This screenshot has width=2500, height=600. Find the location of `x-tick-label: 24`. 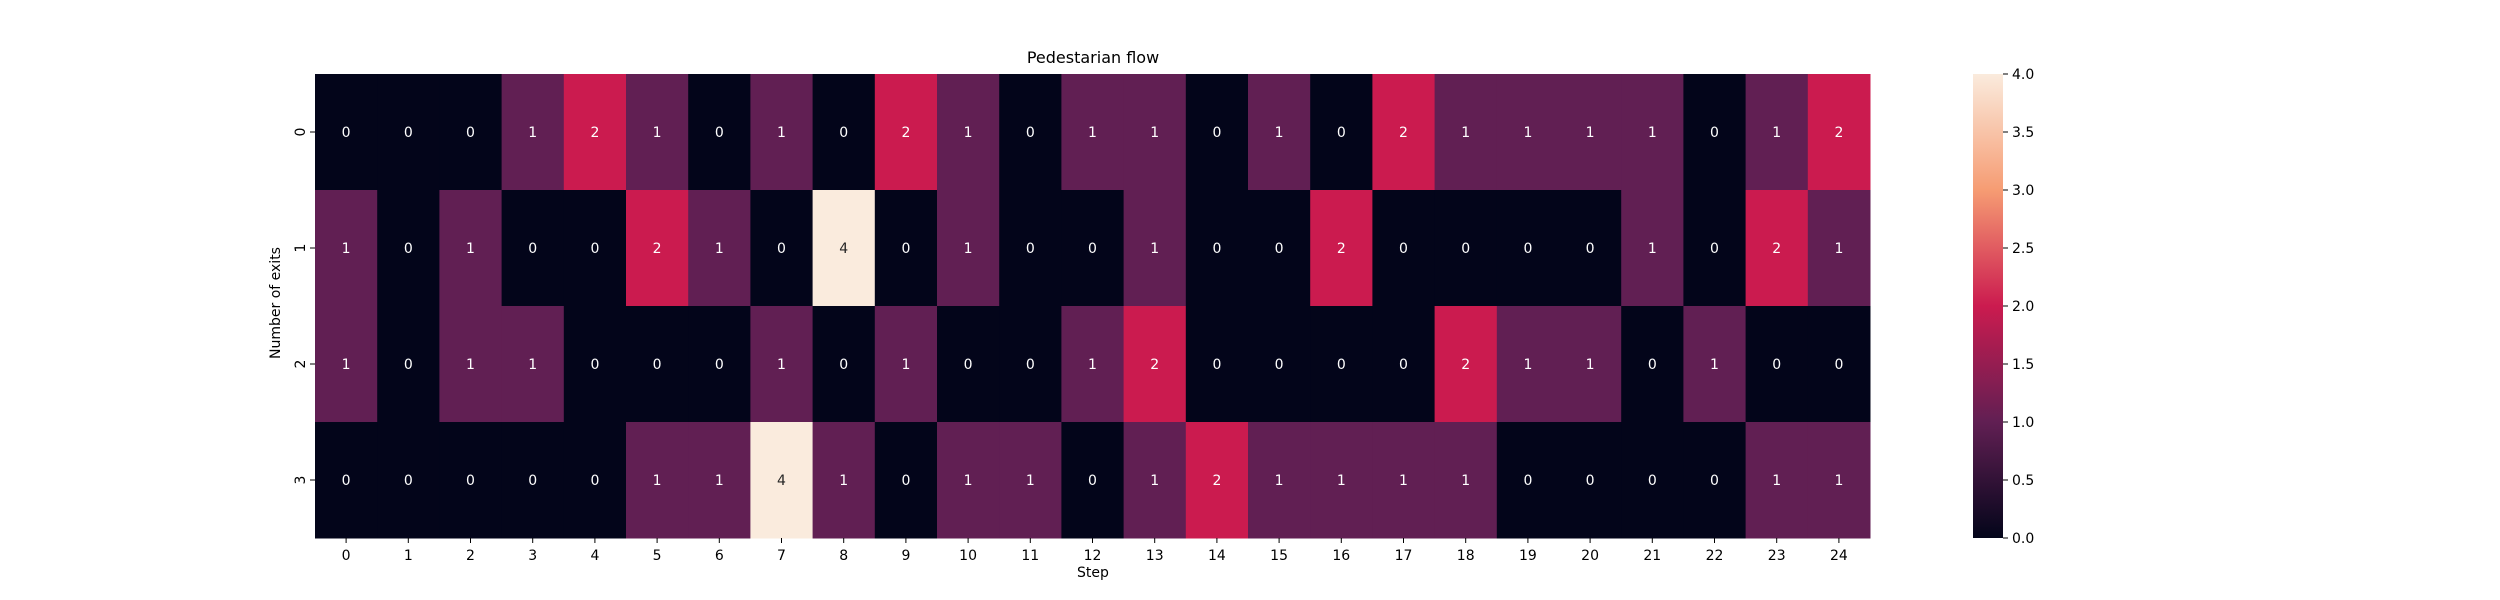

x-tick-label: 24 is located at coordinates (1839, 556).